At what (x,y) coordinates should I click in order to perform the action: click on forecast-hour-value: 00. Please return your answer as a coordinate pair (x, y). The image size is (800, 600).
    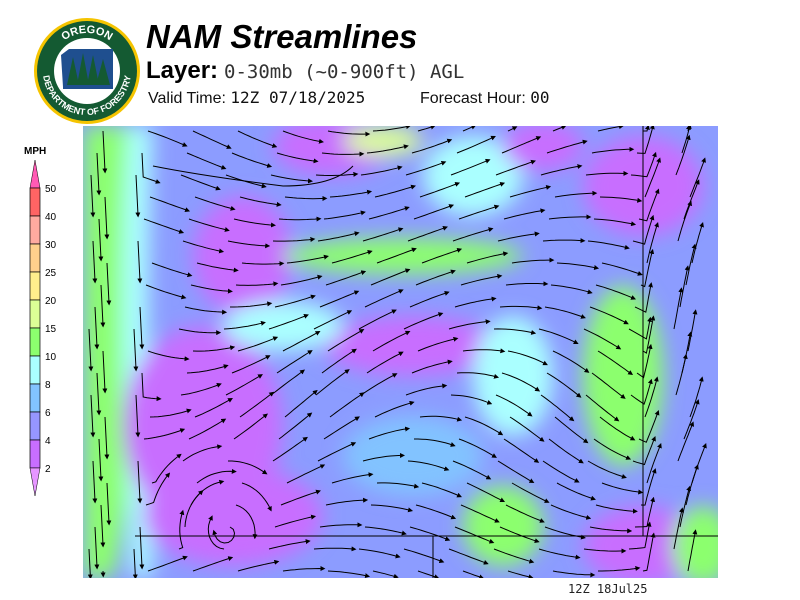
    Looking at the image, I should click on (540, 97).